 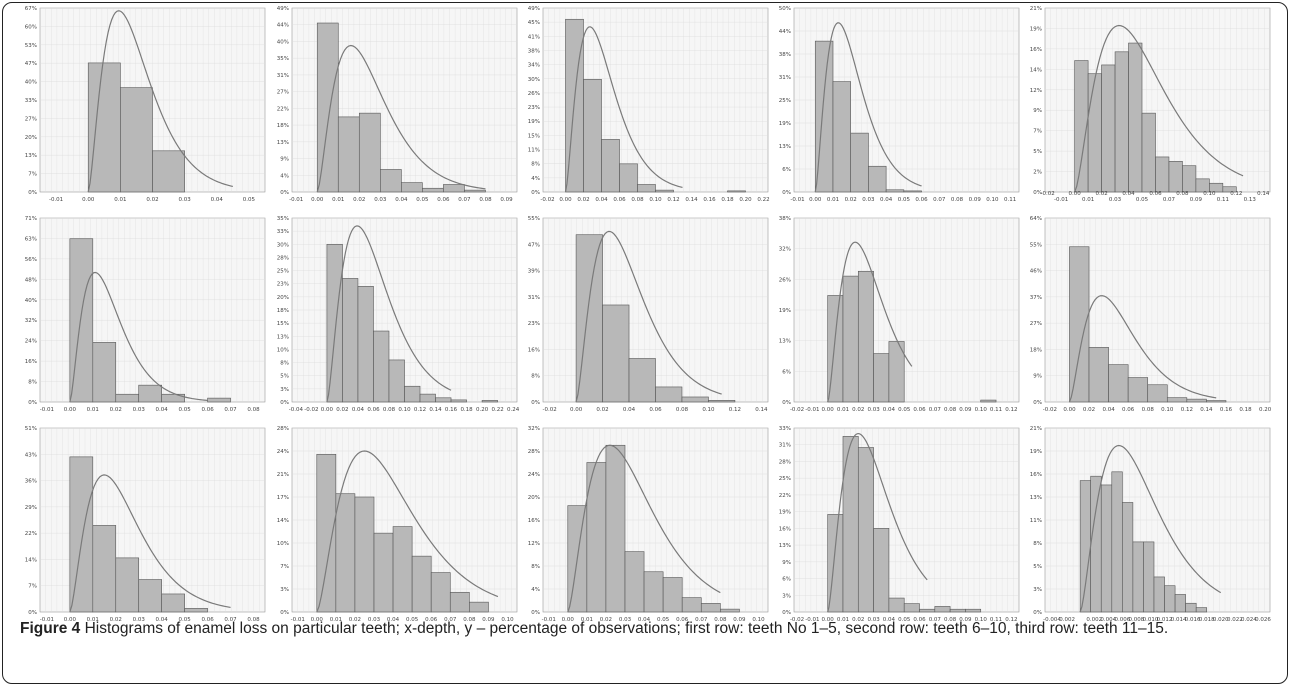 What do you see at coordinates (1036, 272) in the screenshot?
I see `y-tick-label: 46%` at bounding box center [1036, 272].